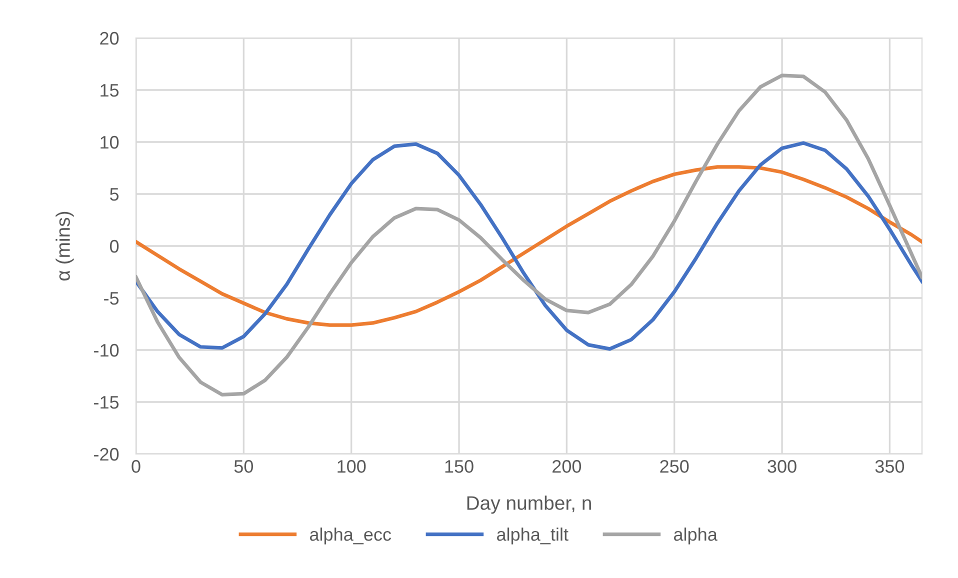 The width and height of the screenshot is (958, 578). Describe the element at coordinates (567, 466) in the screenshot. I see `x-tick-label: 200` at that location.